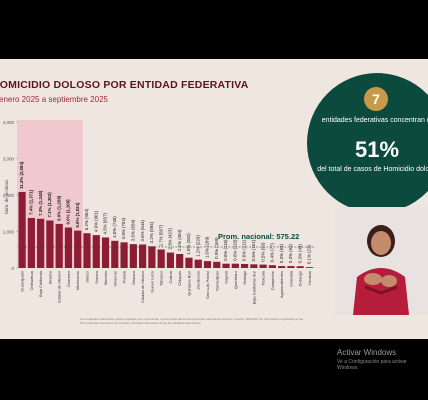  I want to click on bar-value-label: 5.2% (953), so click(86, 219).